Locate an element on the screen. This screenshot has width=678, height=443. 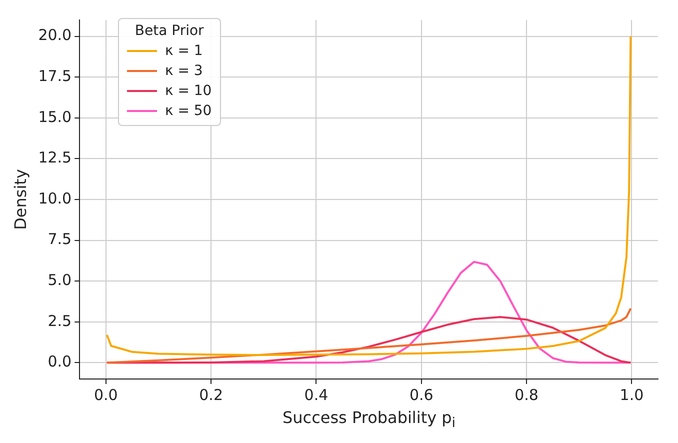
legend-title: Beta Prior is located at coordinates (169, 31).